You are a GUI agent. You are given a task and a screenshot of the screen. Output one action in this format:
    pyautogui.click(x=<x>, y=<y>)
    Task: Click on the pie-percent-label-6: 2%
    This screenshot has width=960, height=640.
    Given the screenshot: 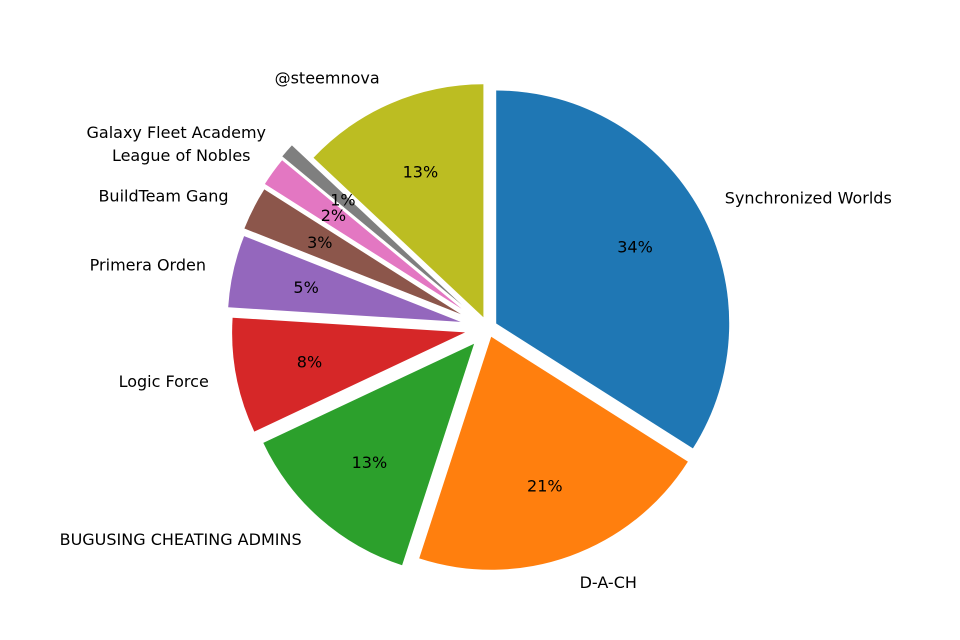 What is the action you would take?
    pyautogui.click(x=333, y=215)
    